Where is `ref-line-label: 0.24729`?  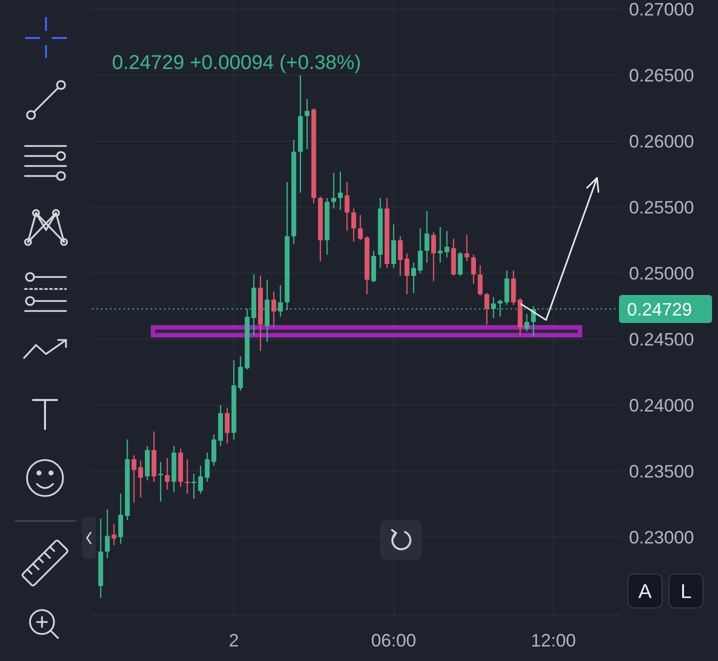 ref-line-label: 0.24729 is located at coordinates (659, 309).